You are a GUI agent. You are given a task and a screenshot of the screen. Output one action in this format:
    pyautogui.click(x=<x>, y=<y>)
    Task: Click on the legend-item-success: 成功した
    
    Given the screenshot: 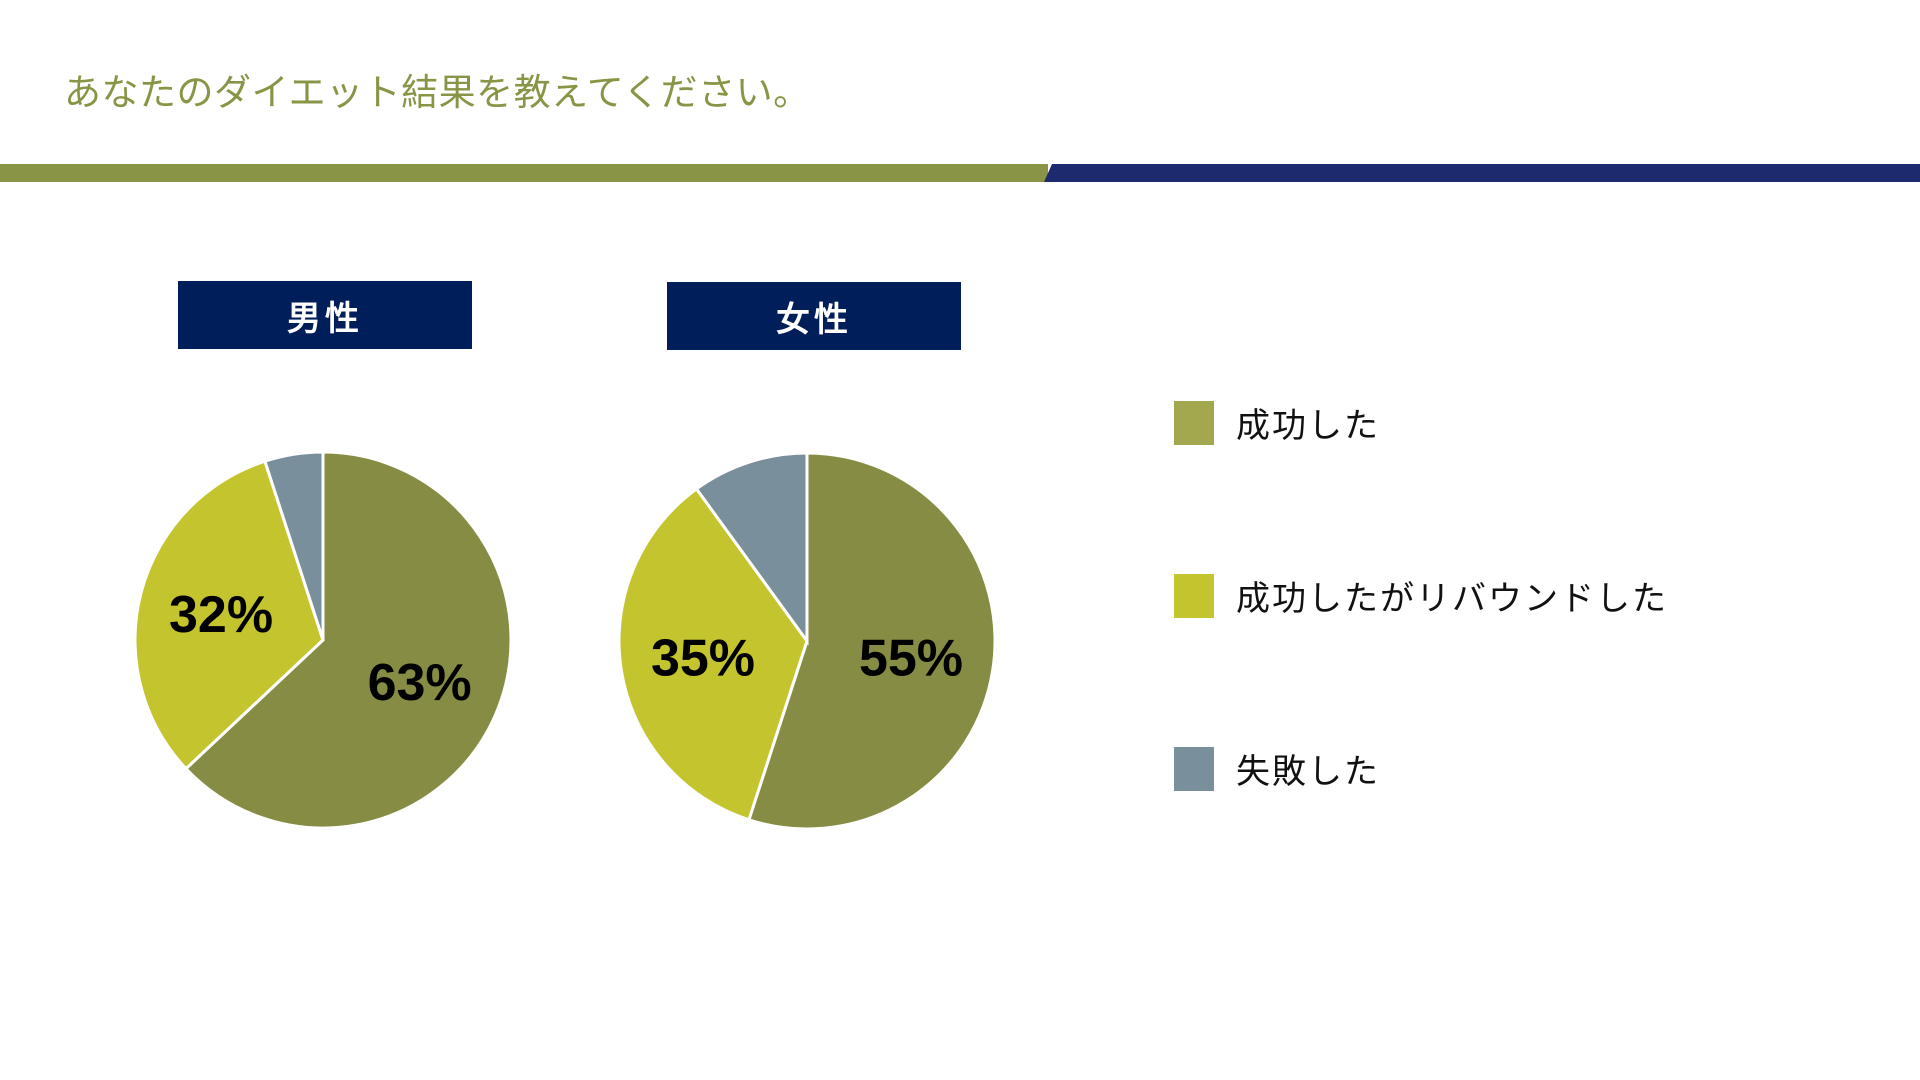 What is the action you would take?
    pyautogui.click(x=1277, y=422)
    